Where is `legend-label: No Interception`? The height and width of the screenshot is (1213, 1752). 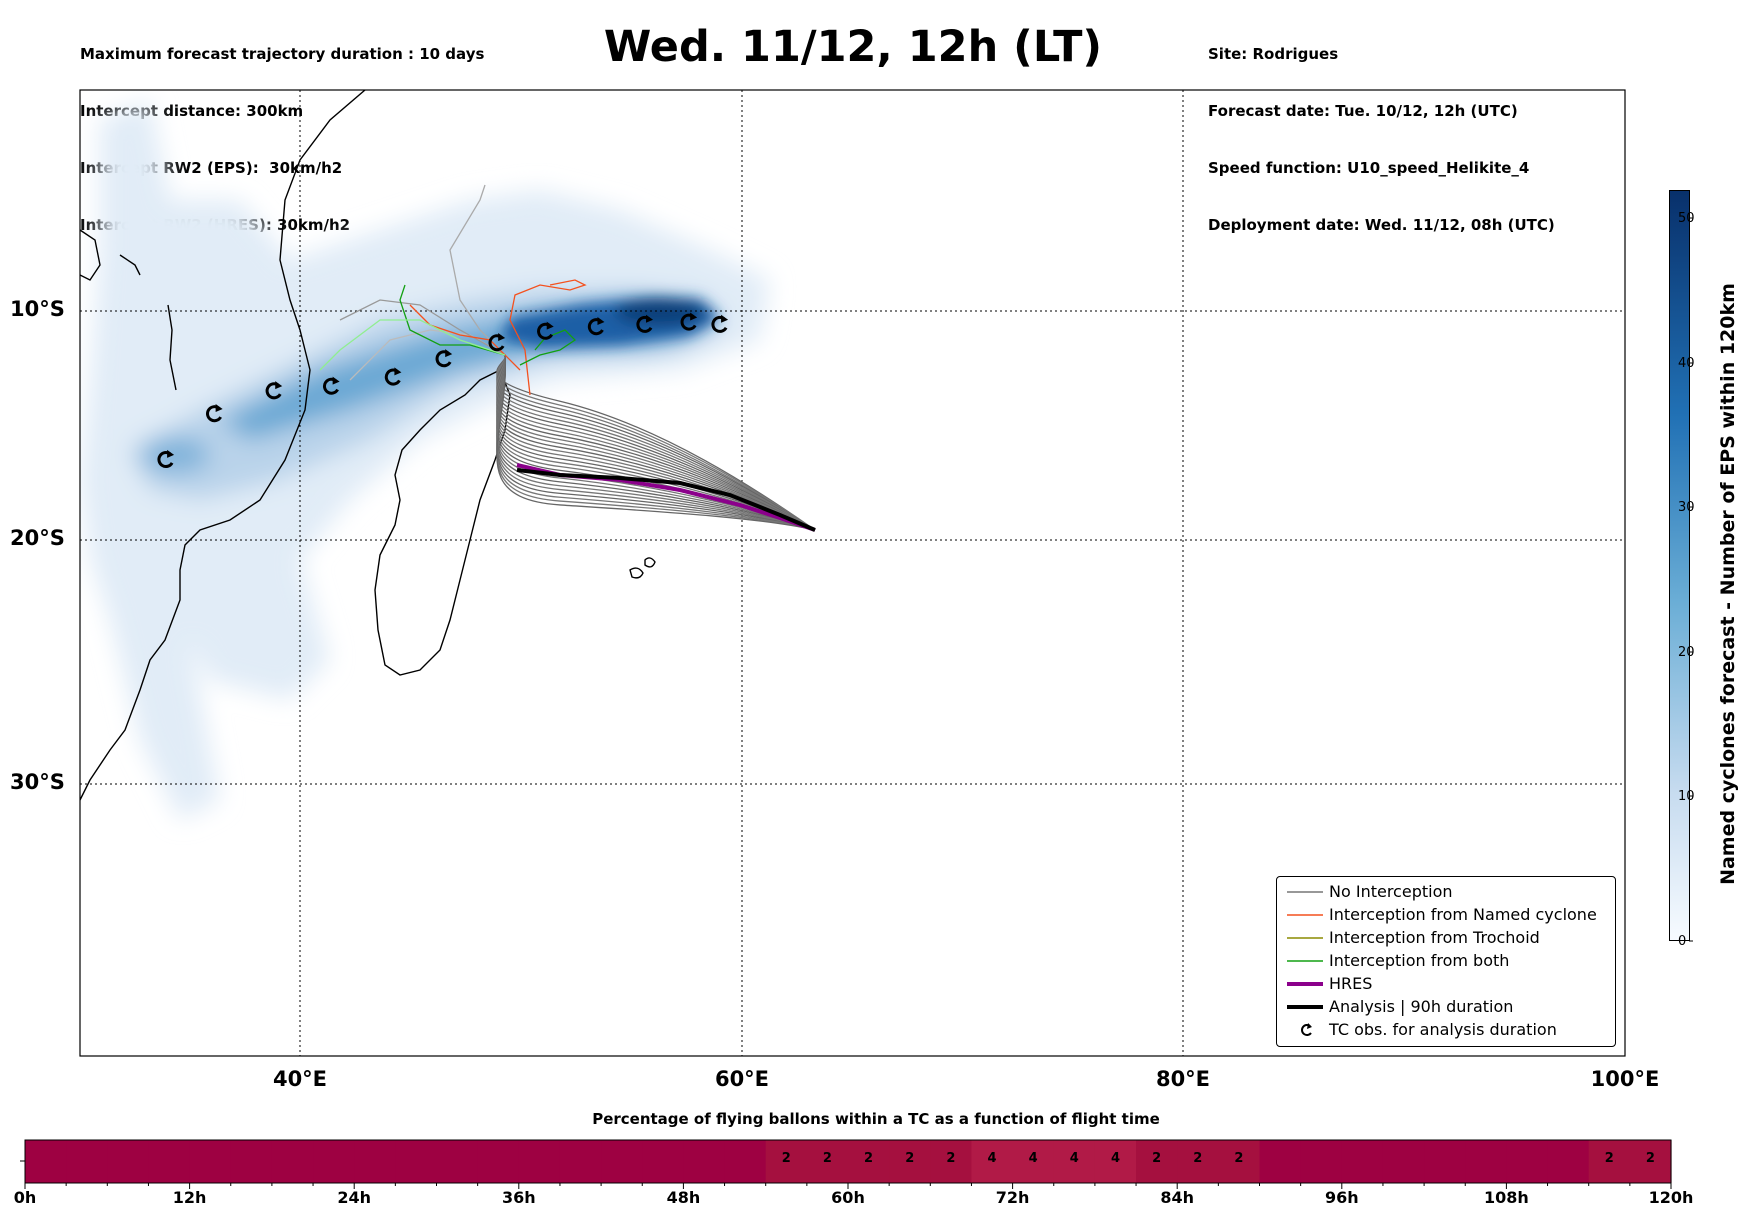
legend-label: No Interception is located at coordinates (1391, 891).